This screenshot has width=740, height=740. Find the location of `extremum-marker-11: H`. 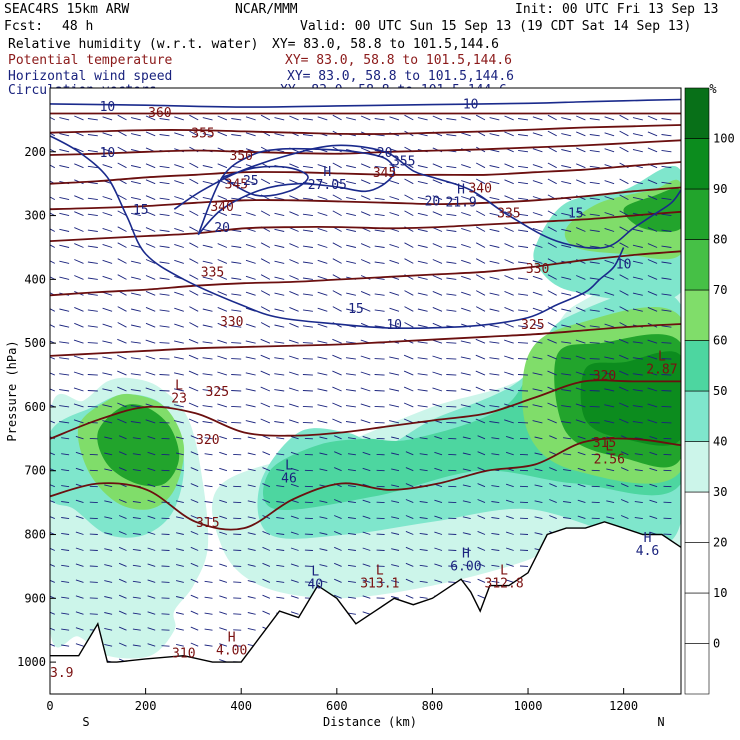

extremum-marker-11: H is located at coordinates (648, 538).